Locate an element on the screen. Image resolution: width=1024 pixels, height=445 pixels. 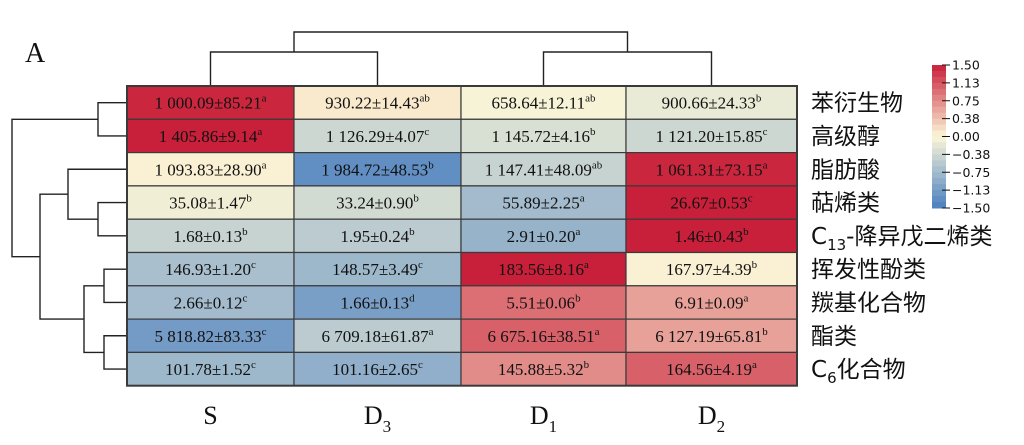
cell-label: 101.78±1.52c is located at coordinates (210, 369).